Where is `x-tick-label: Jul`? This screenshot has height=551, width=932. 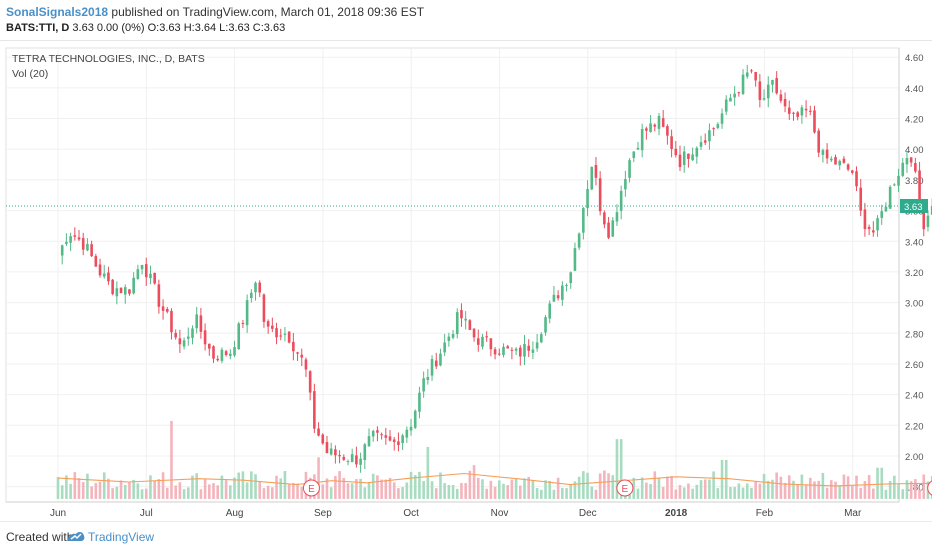
x-tick-label: Jul is located at coordinates (146, 513).